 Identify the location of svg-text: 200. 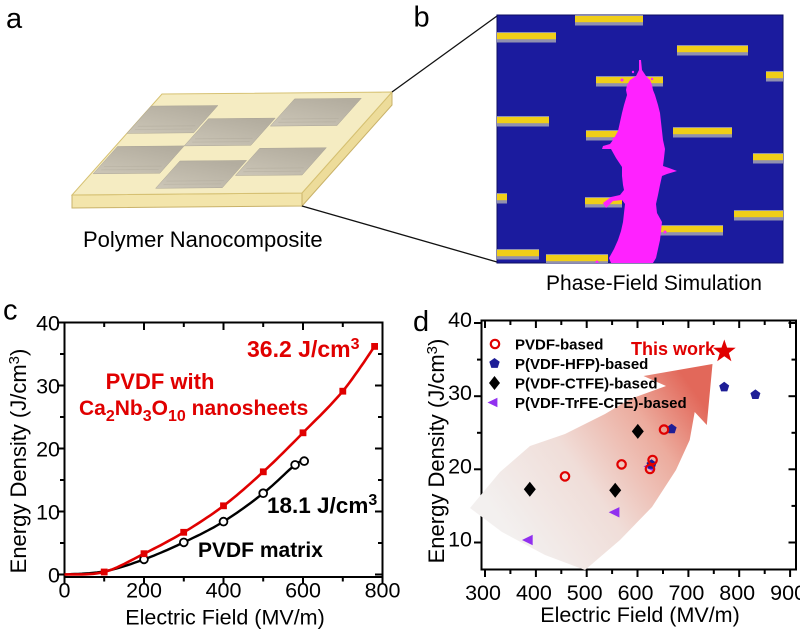
(144, 591).